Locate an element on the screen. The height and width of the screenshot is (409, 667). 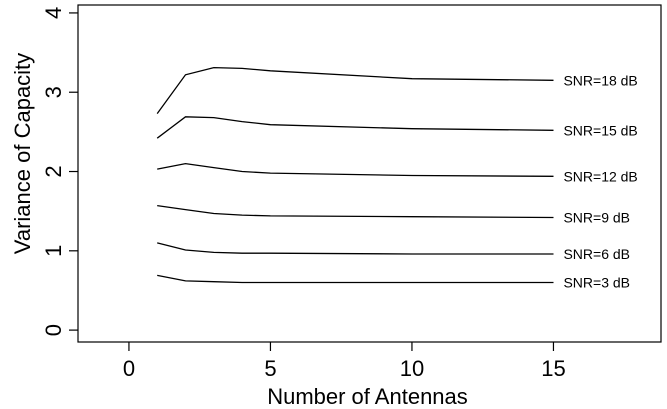
x-axis-title: Number of Antennas is located at coordinates (367, 396).